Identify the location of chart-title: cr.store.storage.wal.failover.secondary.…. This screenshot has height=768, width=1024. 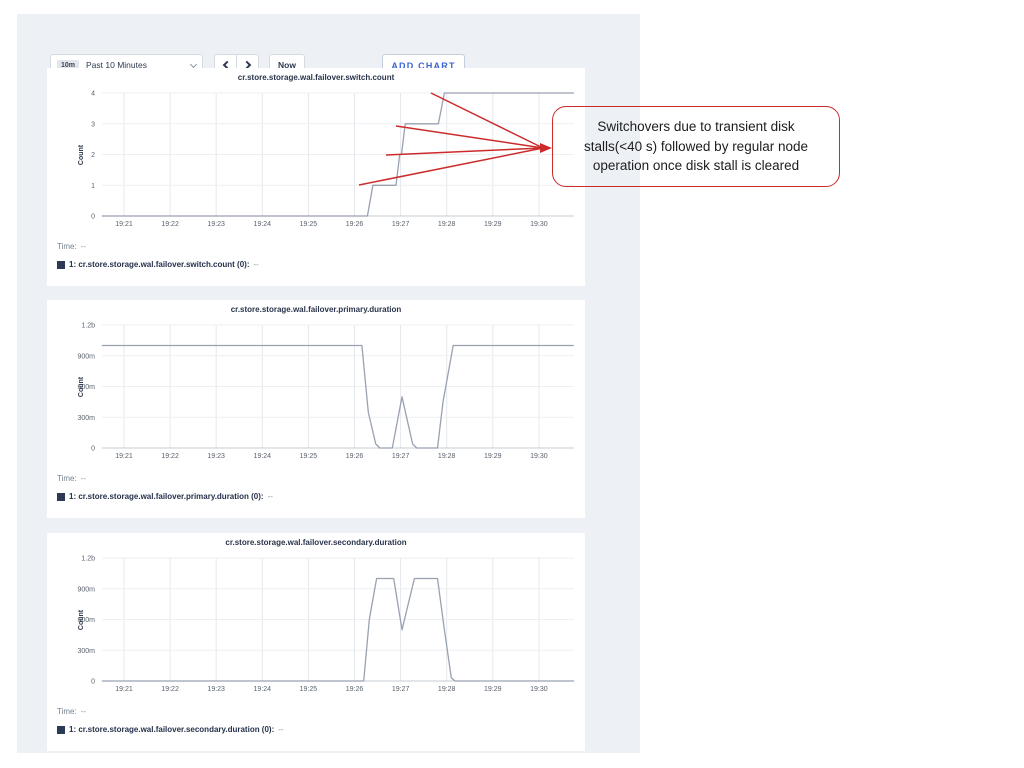
(316, 542).